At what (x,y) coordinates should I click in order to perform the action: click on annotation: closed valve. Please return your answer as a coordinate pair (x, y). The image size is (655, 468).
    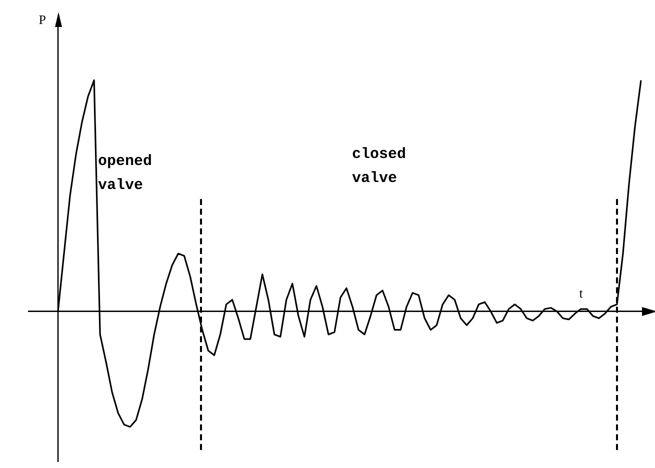
    Looking at the image, I should click on (379, 166).